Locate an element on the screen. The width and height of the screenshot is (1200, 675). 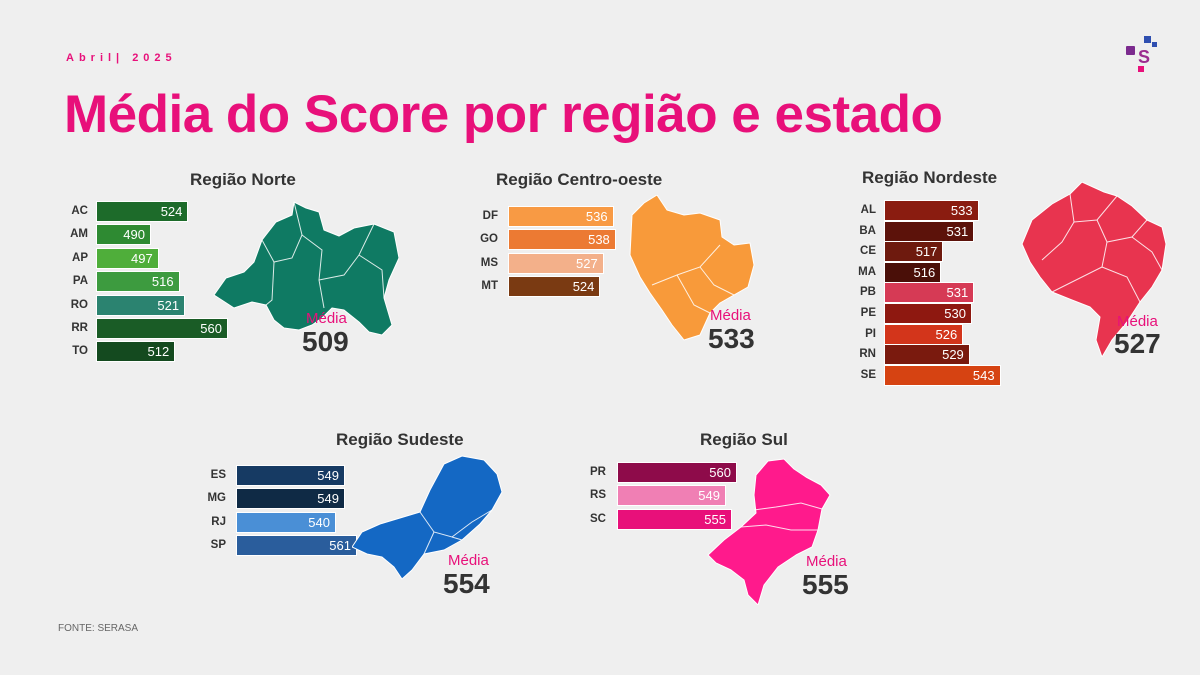
state-label: RR is located at coordinates (79, 328).